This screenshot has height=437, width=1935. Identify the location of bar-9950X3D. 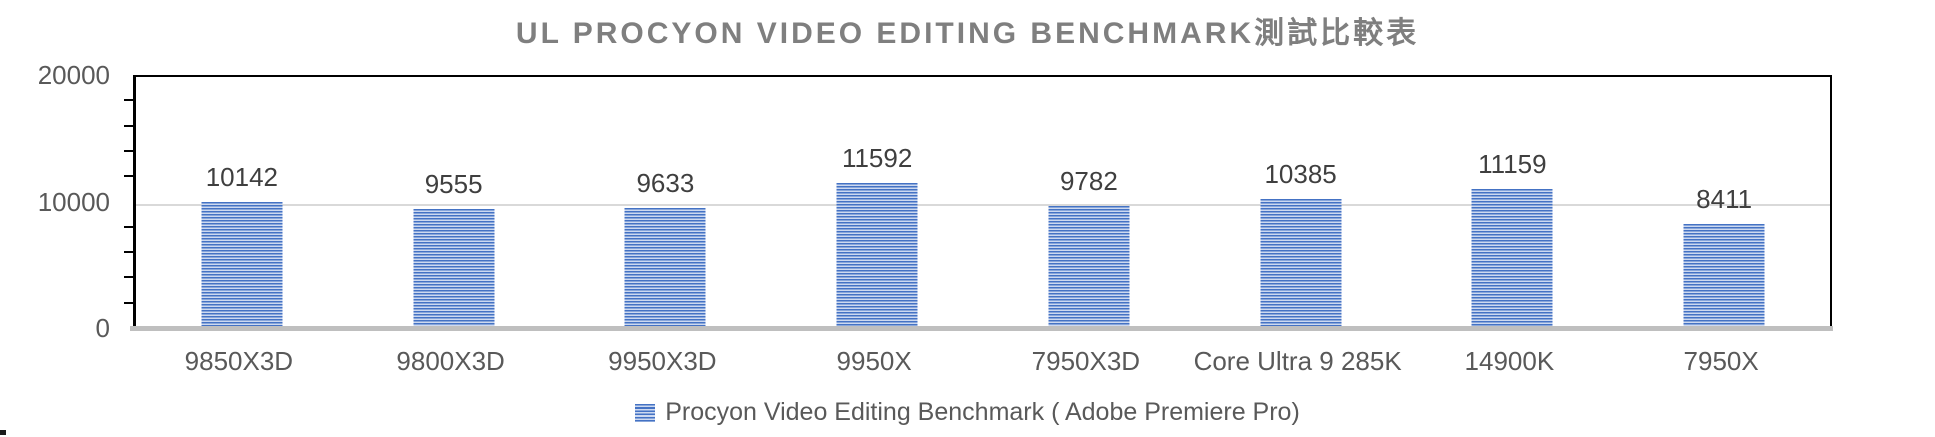
(665, 269).